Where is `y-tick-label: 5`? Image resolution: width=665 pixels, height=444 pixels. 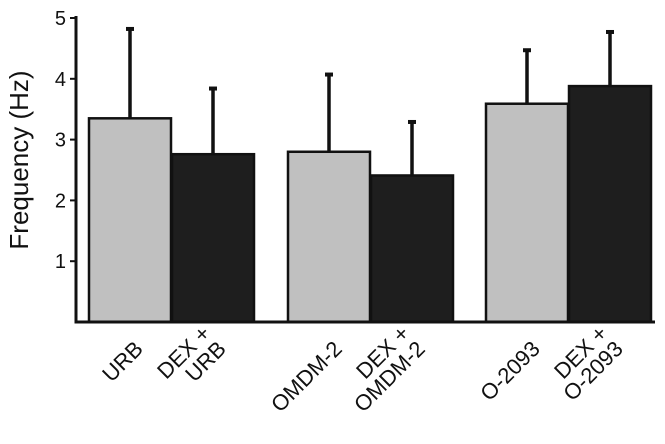
y-tick-label: 5 is located at coordinates (60, 19).